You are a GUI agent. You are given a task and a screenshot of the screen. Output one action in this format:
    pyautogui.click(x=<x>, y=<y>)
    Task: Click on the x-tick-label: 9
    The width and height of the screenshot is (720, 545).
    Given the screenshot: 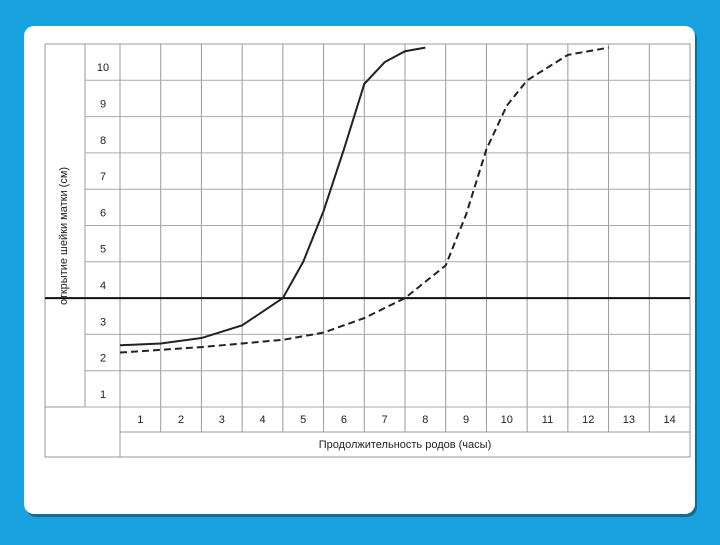 What is the action you would take?
    pyautogui.click(x=466, y=420)
    